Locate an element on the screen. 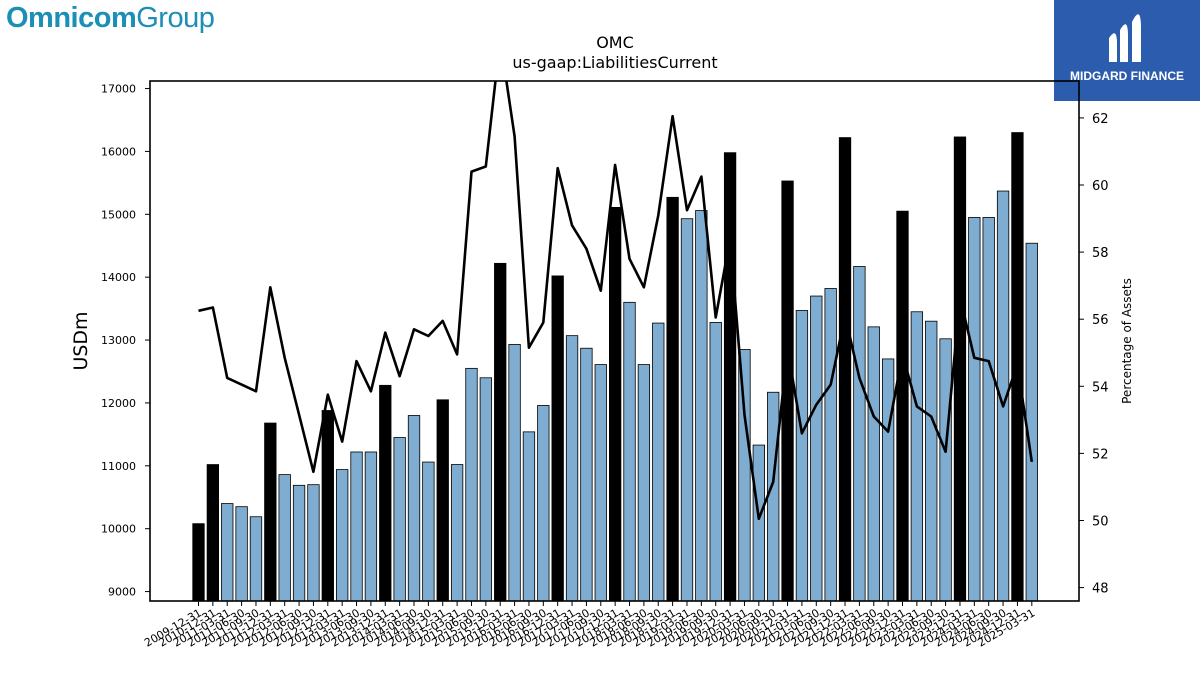 This screenshot has height=675, width=1200. y-tick-label: 10000 is located at coordinates (118, 529).